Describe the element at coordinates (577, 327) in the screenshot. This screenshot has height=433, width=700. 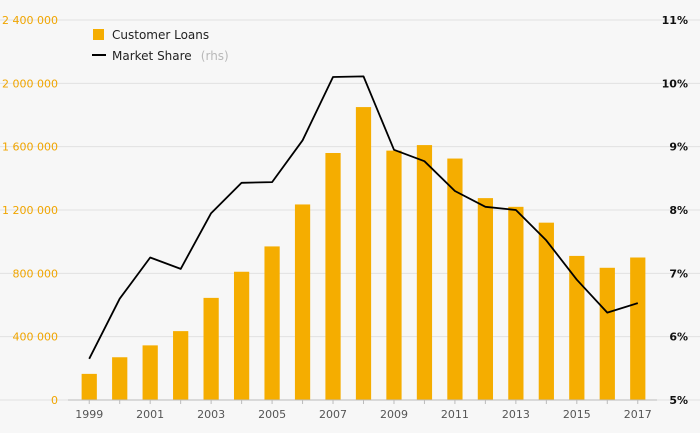
I see `bar-2015` at that location.